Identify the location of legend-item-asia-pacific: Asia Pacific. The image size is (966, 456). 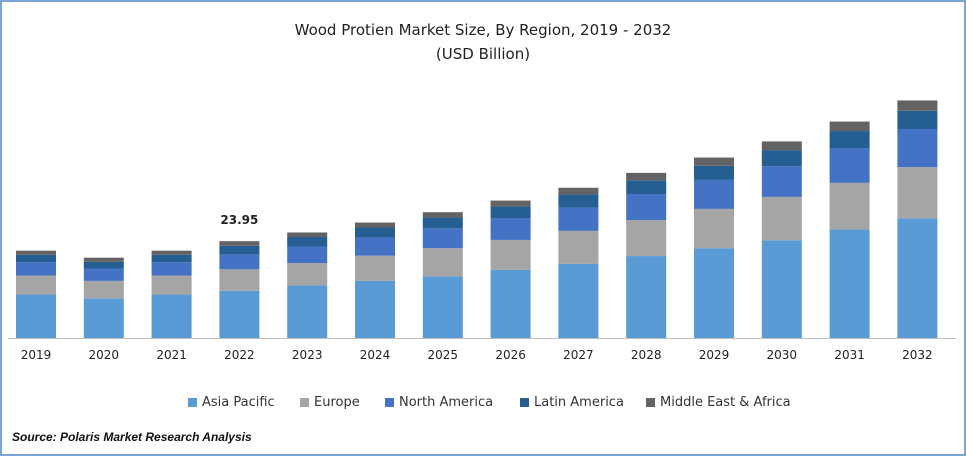
(231, 402).